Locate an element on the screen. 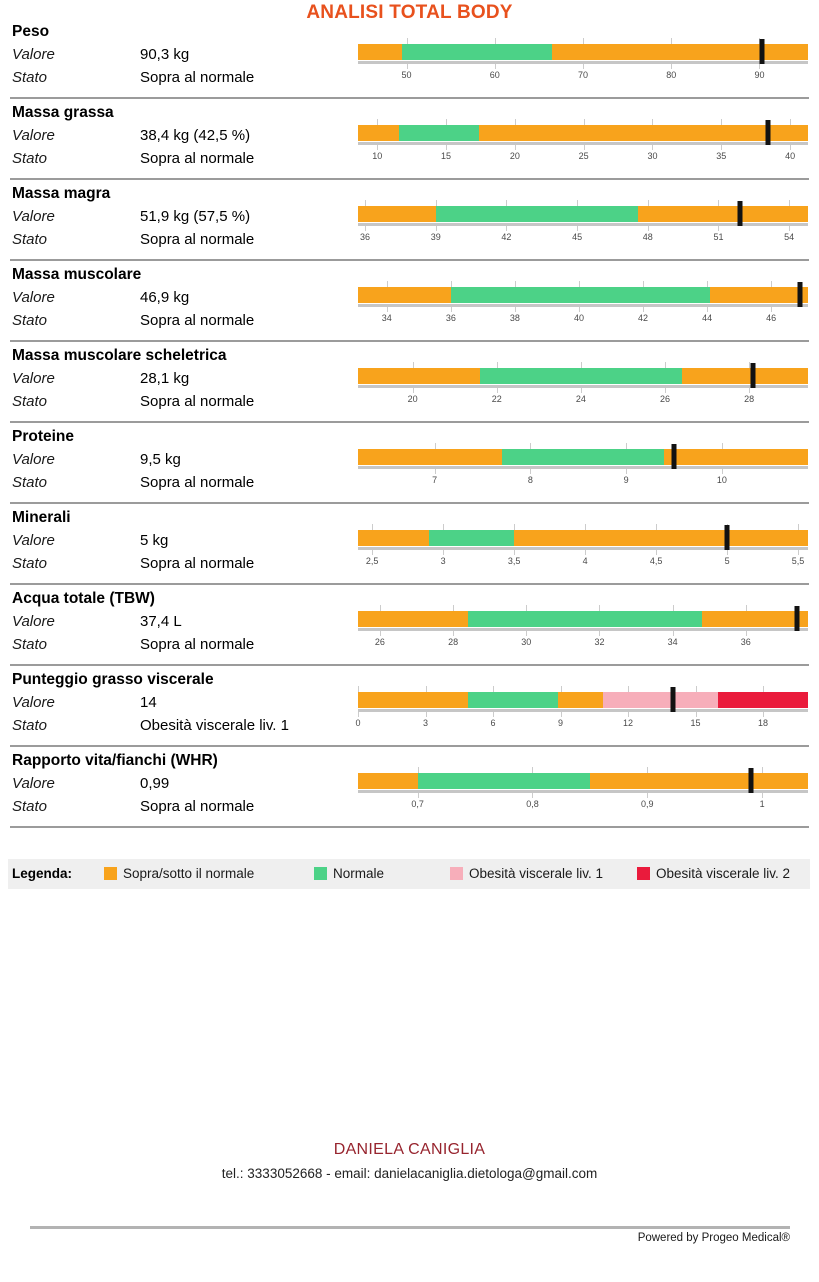 This screenshot has height=1282, width=819. page-title: ANALISI TOTAL BODY is located at coordinates (409, 12).